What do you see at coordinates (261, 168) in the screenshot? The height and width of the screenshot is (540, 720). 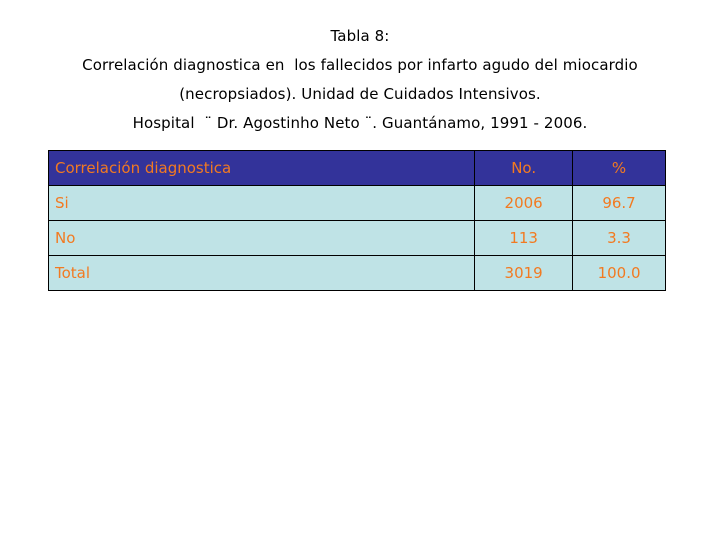 I see `header-correlacion: Correlación diagnostica` at bounding box center [261, 168].